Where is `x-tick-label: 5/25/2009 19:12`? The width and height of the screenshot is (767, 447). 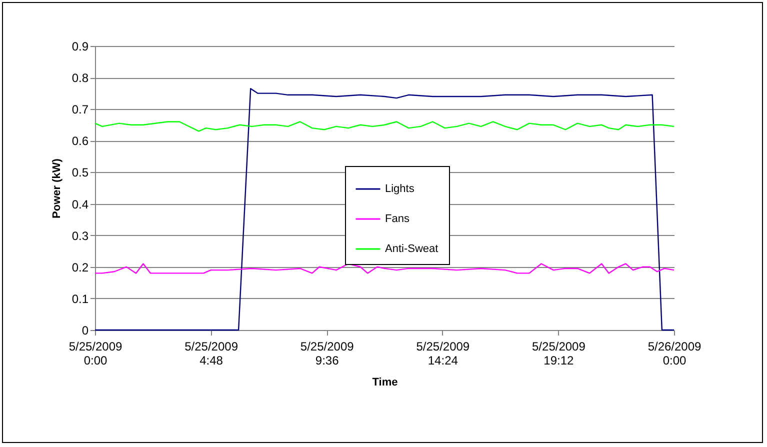 x-tick-label: 5/25/2009 19:12 is located at coordinates (559, 354).